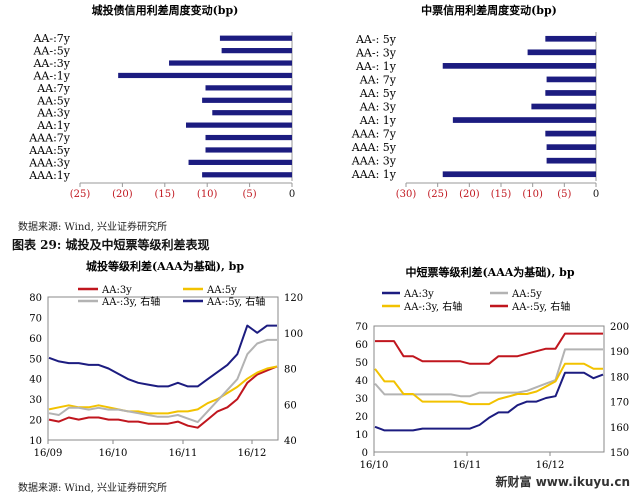  What do you see at coordinates (53, 125) in the screenshot?
I see `category-label: AA:1y` at bounding box center [53, 125].